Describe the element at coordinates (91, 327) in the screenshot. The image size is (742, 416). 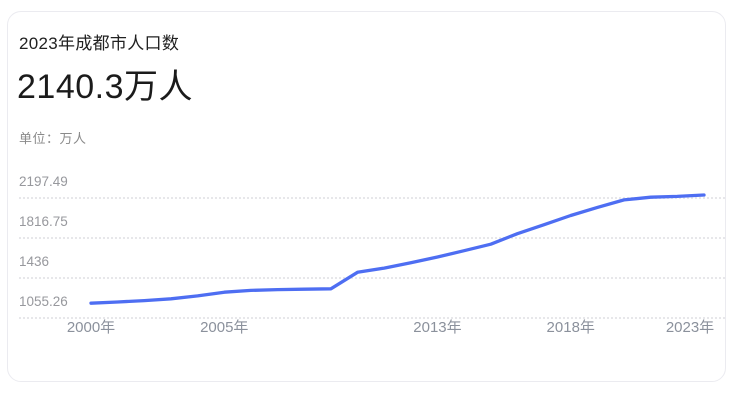
I see `x-axis-label: 2000年` at that location.